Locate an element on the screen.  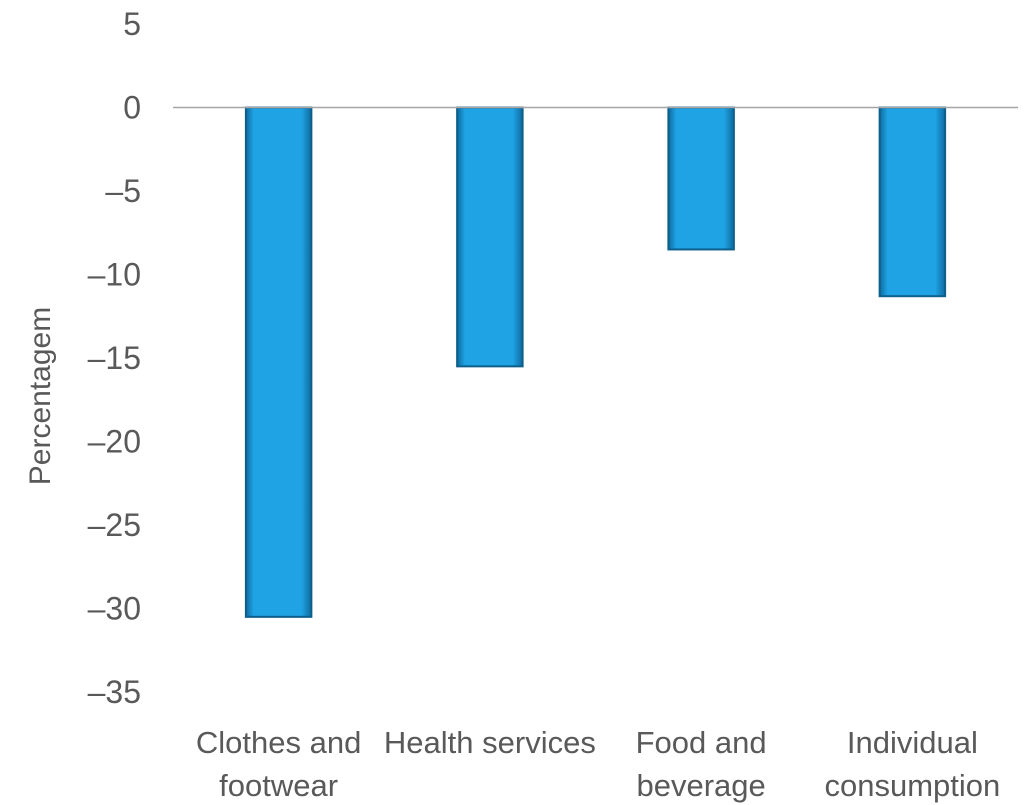
y-axis-title: Percentagem is located at coordinates (40, 396).